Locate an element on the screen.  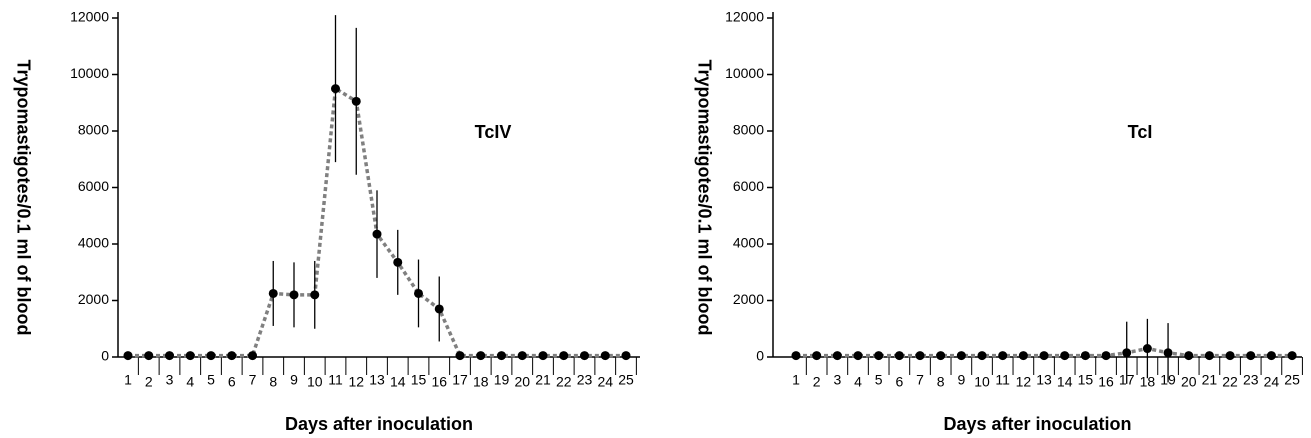
x-tick-label: 17 is located at coordinates (460, 380).